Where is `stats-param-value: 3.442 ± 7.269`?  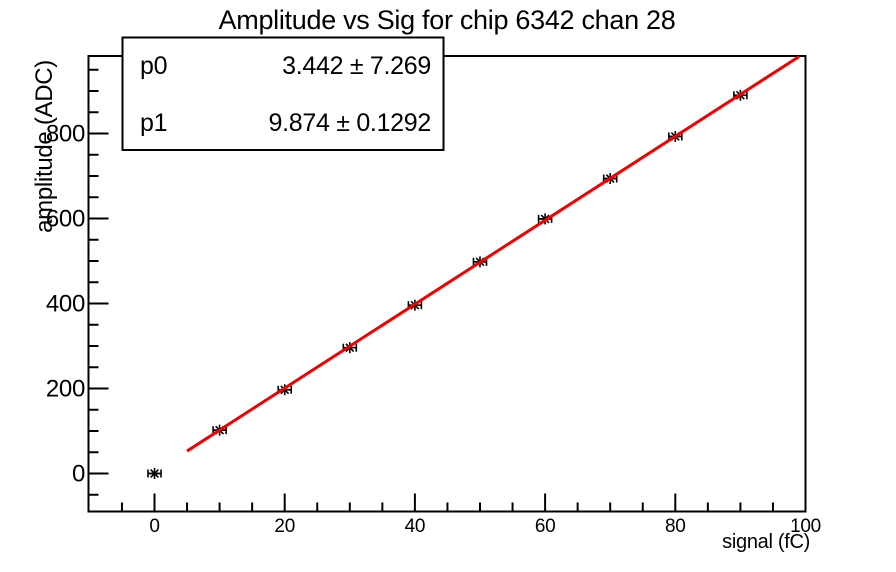
stats-param-value: 3.442 ± 7.269 is located at coordinates (356, 66).